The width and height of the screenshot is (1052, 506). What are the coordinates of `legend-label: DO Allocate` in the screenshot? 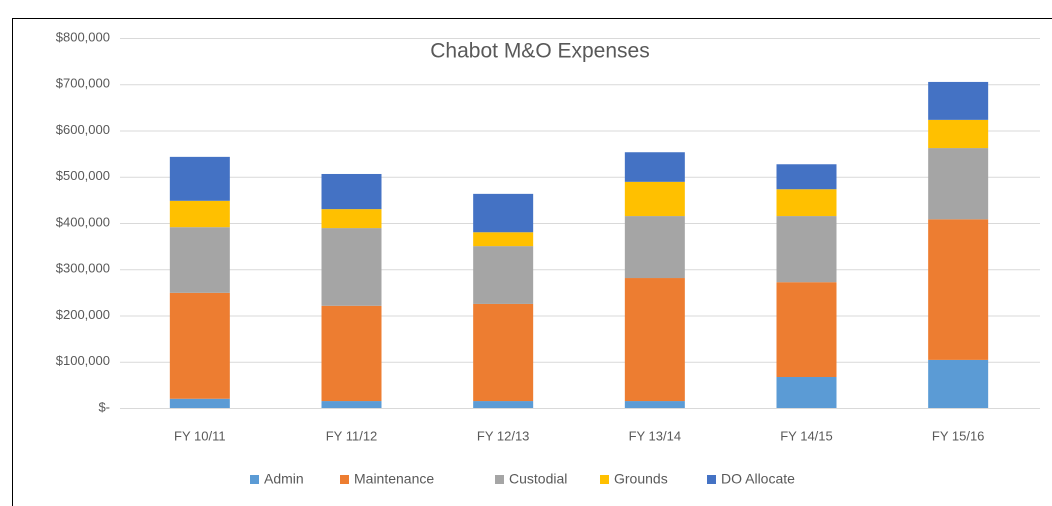 It's located at (758, 479).